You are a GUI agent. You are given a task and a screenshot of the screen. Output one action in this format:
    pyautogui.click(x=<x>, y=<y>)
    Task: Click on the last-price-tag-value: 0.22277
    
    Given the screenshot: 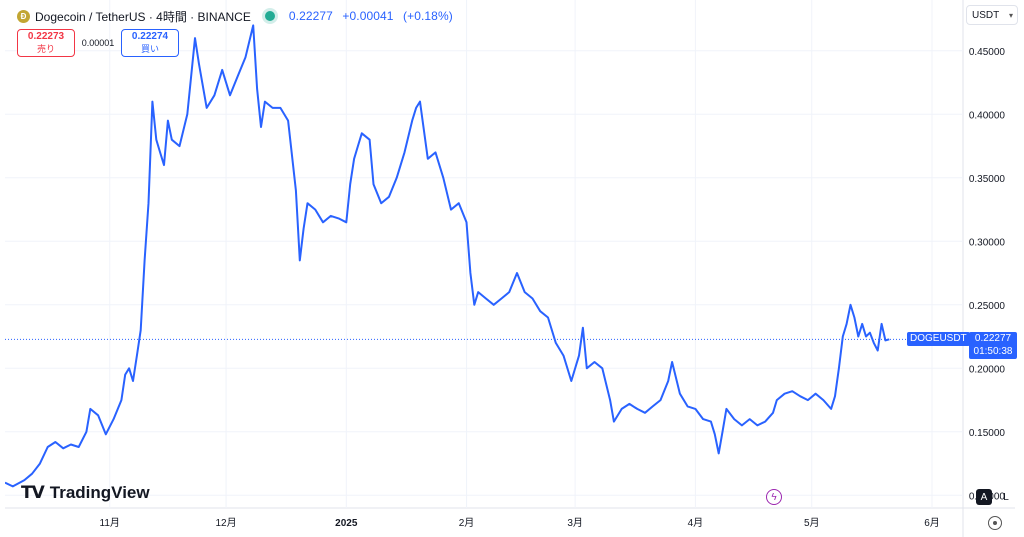 What is the action you would take?
    pyautogui.click(x=993, y=339)
    